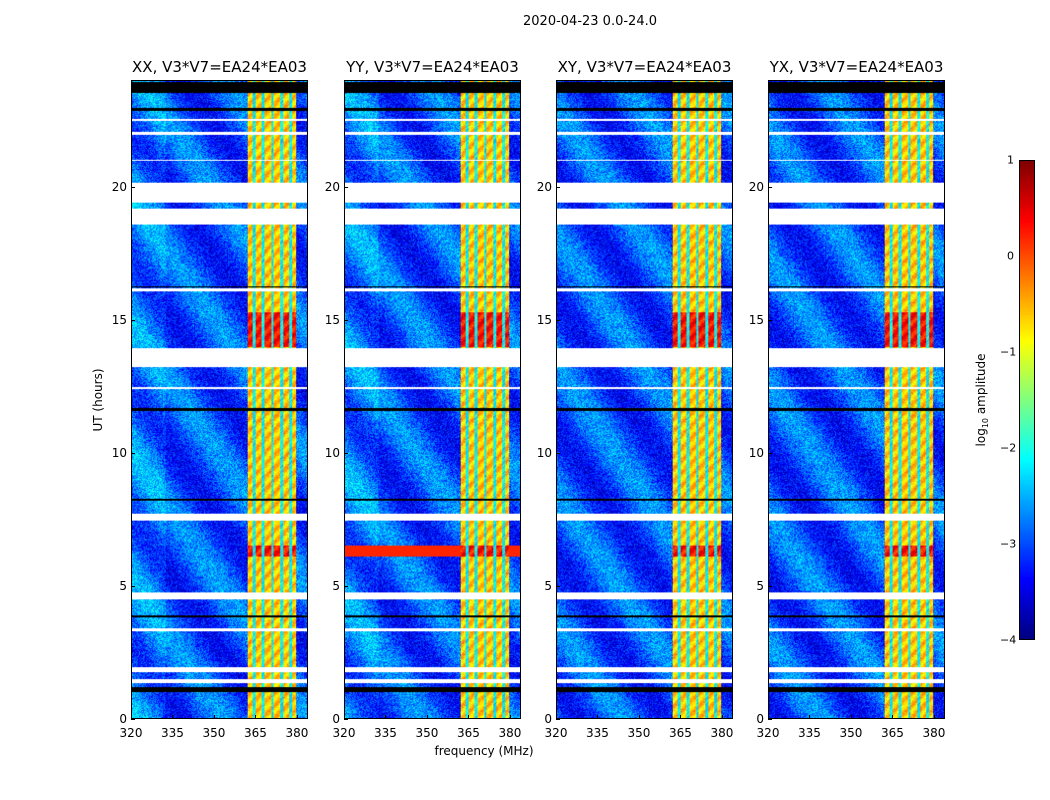 The height and width of the screenshot is (800, 1050). I want to click on panel-title: XY, V3*V7=EA24*EA03, so click(644, 67).